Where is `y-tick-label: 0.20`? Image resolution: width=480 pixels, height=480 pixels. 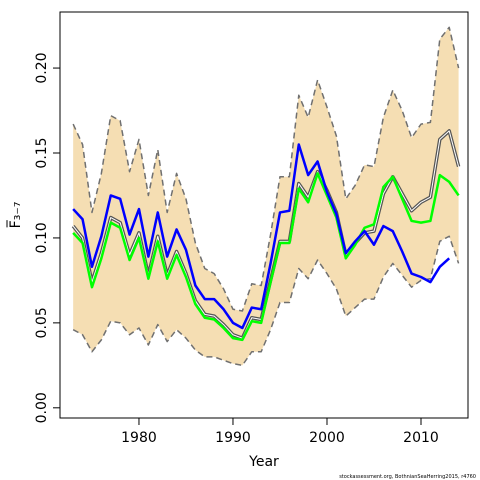 y-tick-label: 0.20 is located at coordinates (42, 67).